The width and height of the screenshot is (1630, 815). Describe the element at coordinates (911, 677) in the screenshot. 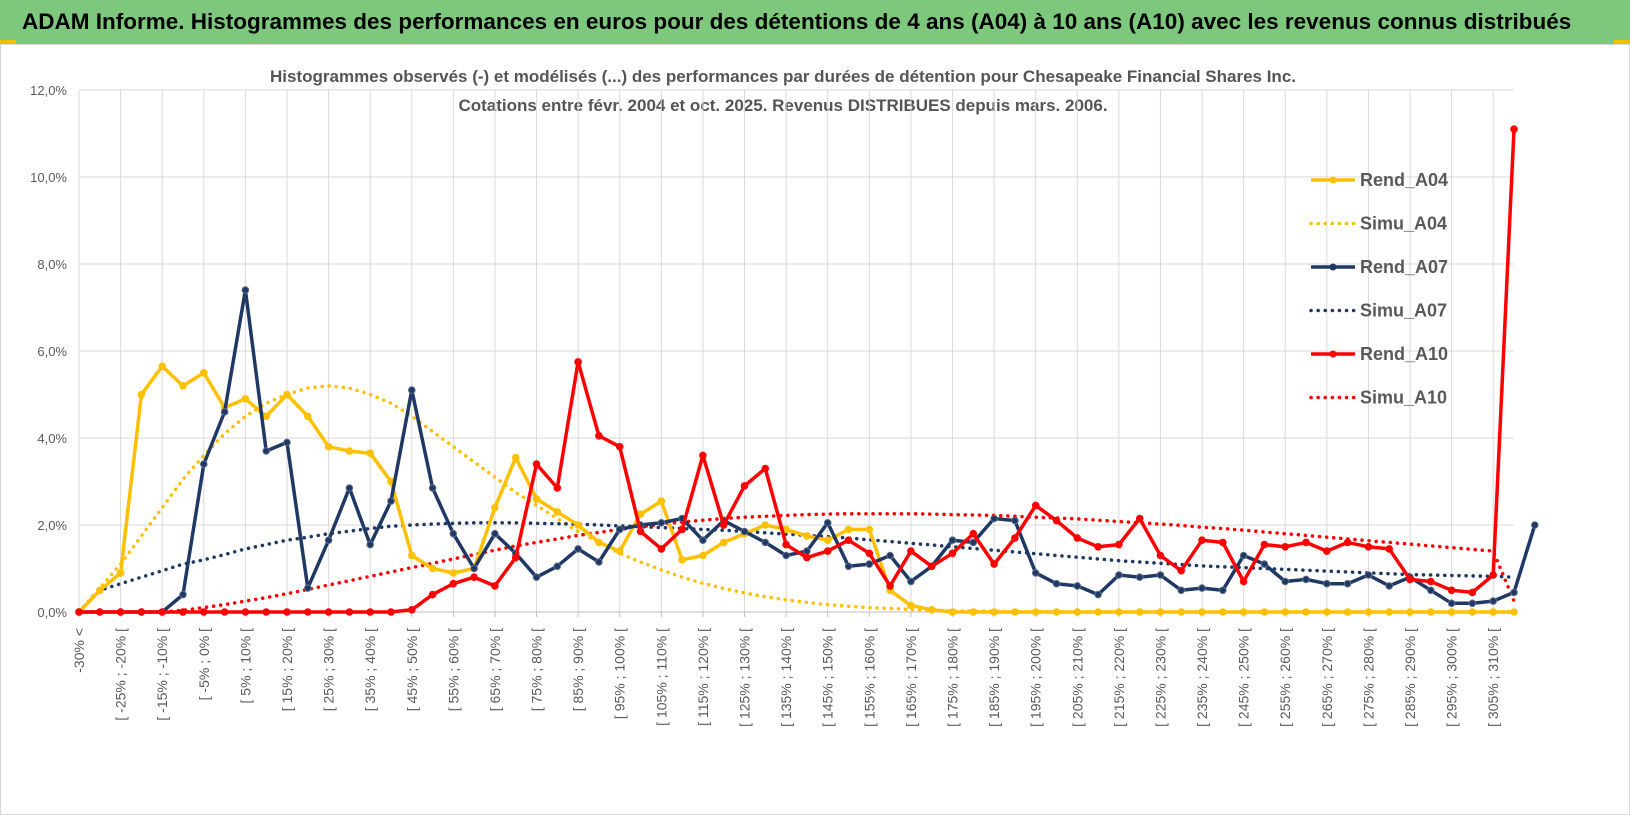

I see `x-tick-label: [ 165% ; 170% [` at that location.